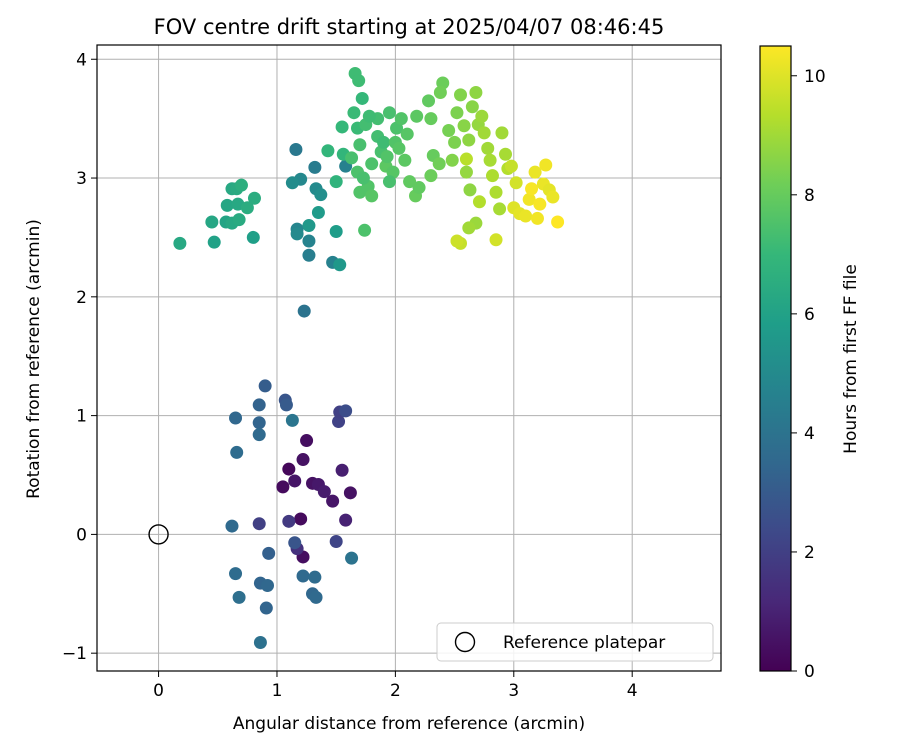 This screenshot has height=754, width=900. Describe the element at coordinates (851, 359) in the screenshot. I see `colorbar-label: Hours from first FF file` at that location.